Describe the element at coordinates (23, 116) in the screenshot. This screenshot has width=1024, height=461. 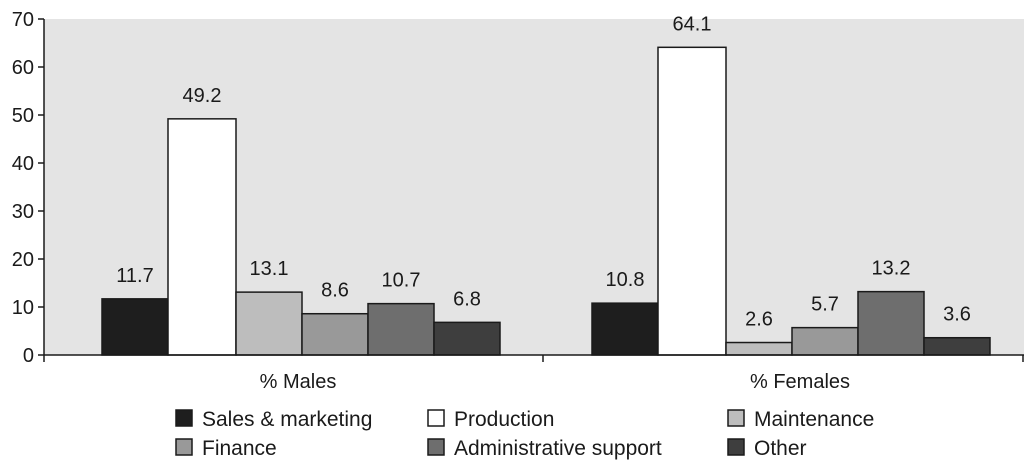
I see `y-tick-label: 50` at that location.